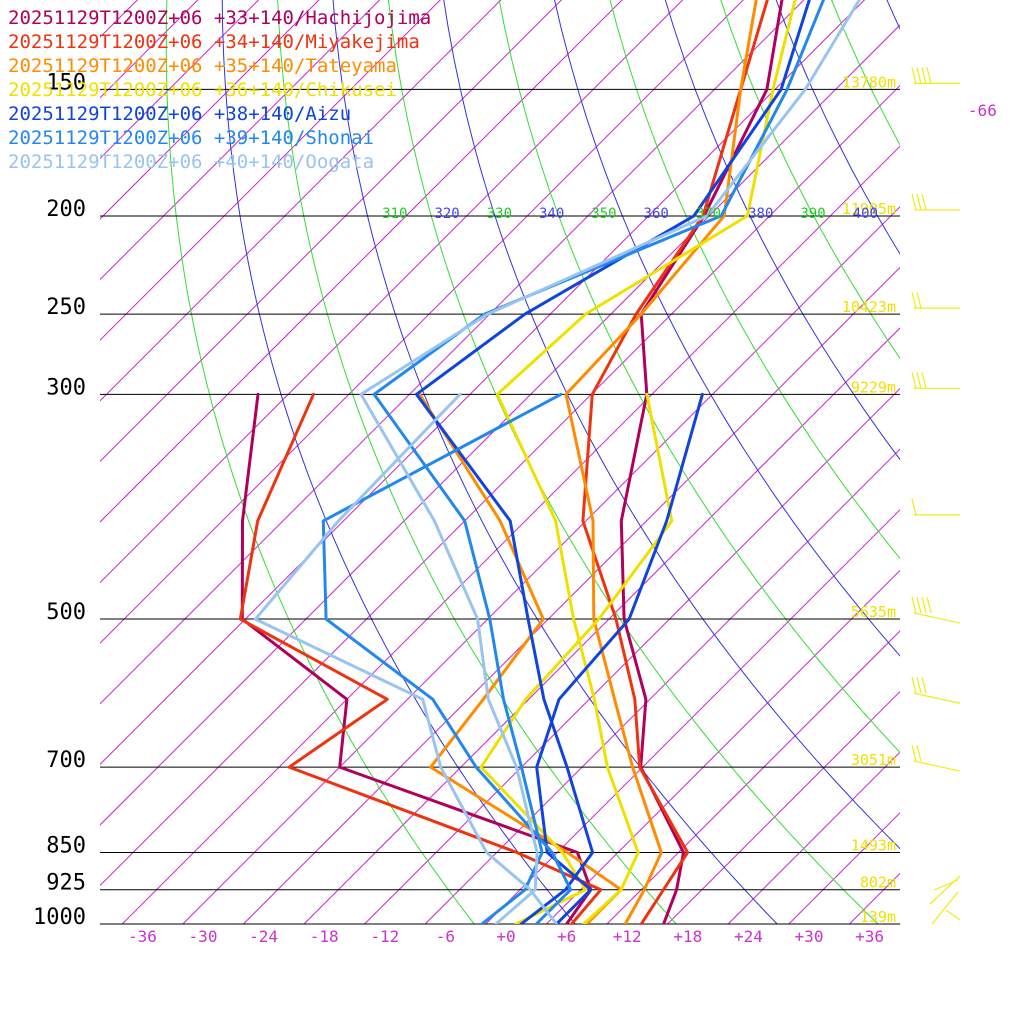 The width and height of the screenshot is (1024, 1024). I want to click on x-tick-label: +0, so click(505, 936).